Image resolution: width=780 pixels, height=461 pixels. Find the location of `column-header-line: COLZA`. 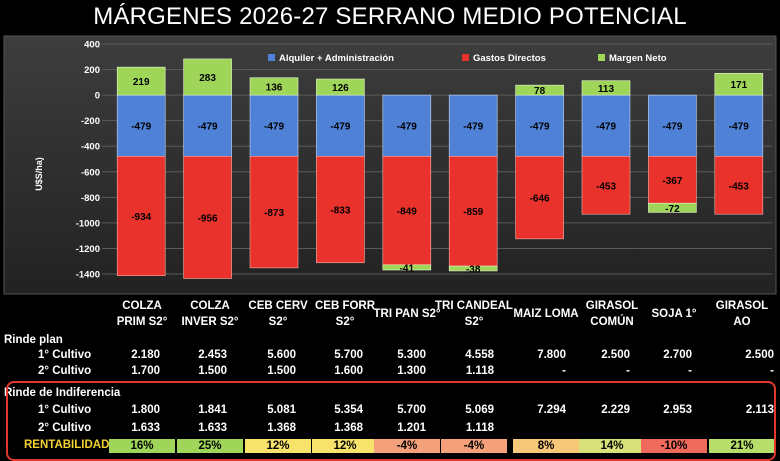

column-header-line: COLZA is located at coordinates (210, 306).